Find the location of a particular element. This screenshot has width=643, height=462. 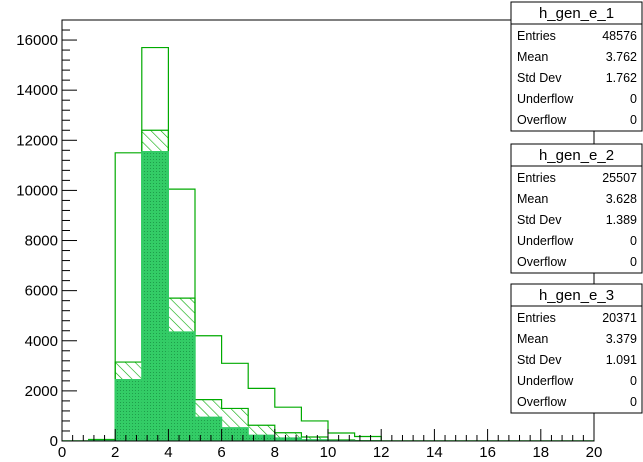

stats-row-value: 20371 is located at coordinates (619, 318).